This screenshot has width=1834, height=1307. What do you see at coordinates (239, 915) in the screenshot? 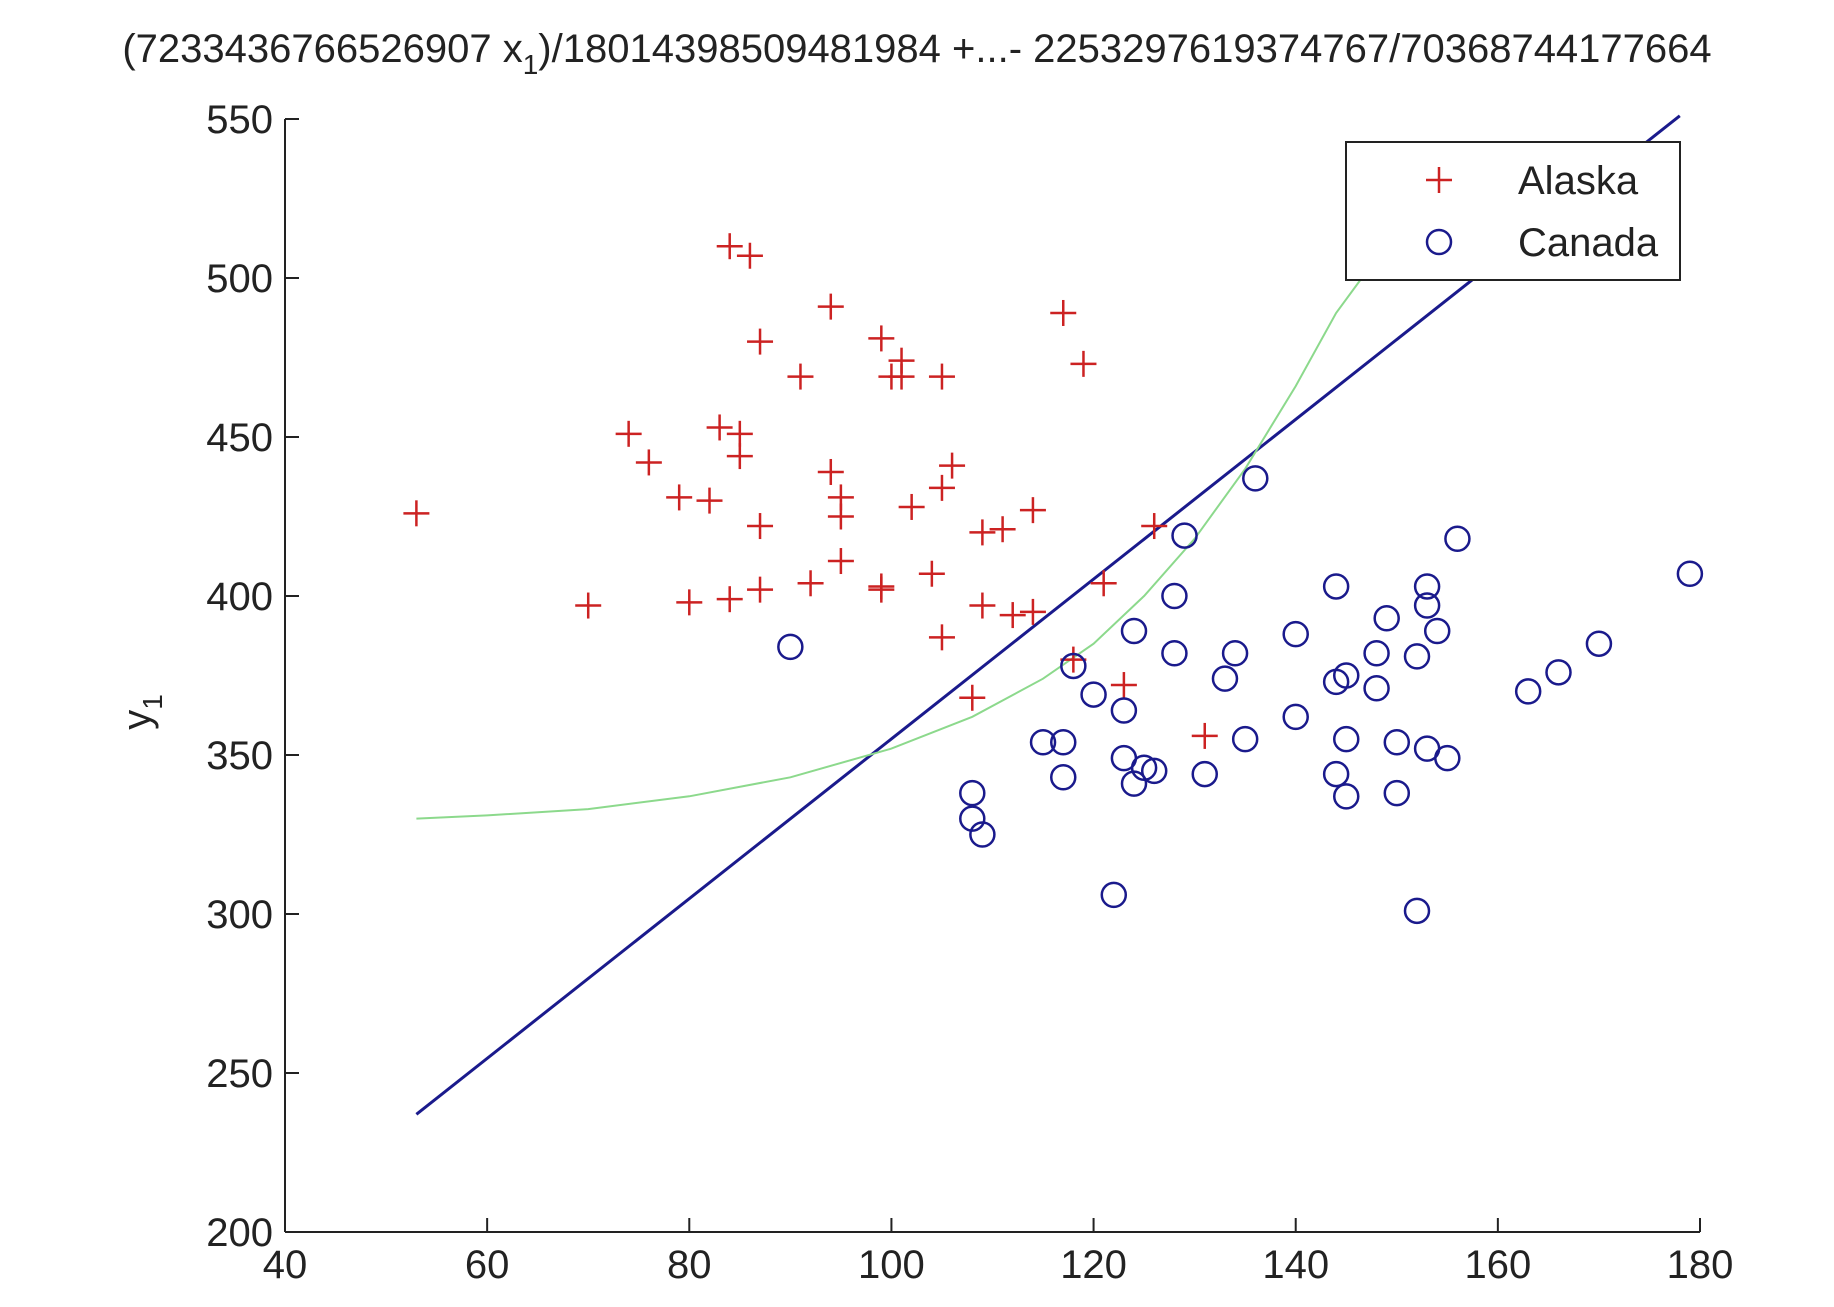
I see `y-tick-label: 300` at bounding box center [239, 915].